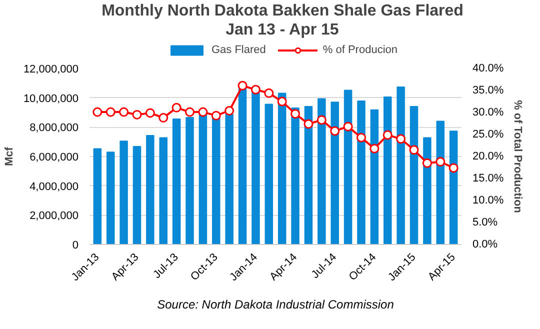  I want to click on chart-title: Monthly North Dakota Bakken Shale Gas Flared, so click(283, 11).